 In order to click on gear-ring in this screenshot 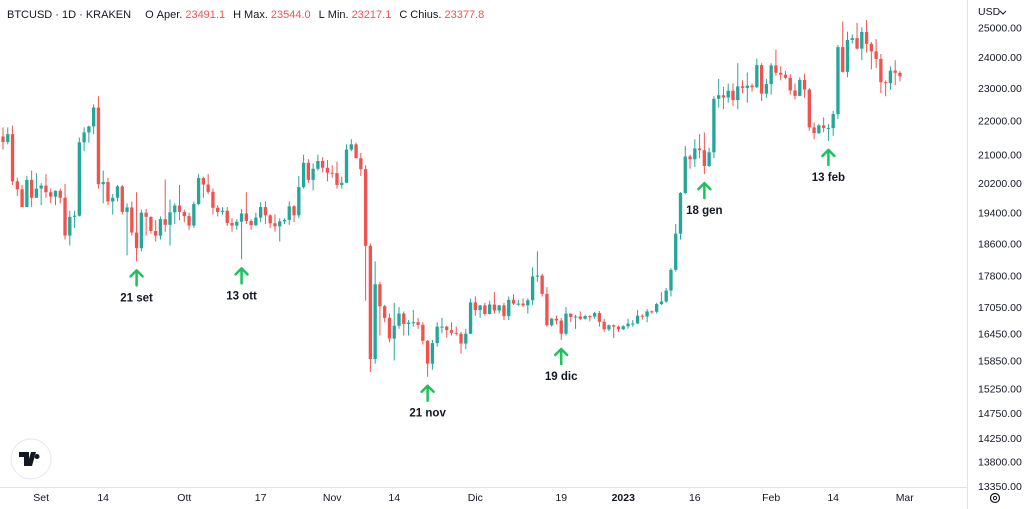, I will do `click(995, 498)`.